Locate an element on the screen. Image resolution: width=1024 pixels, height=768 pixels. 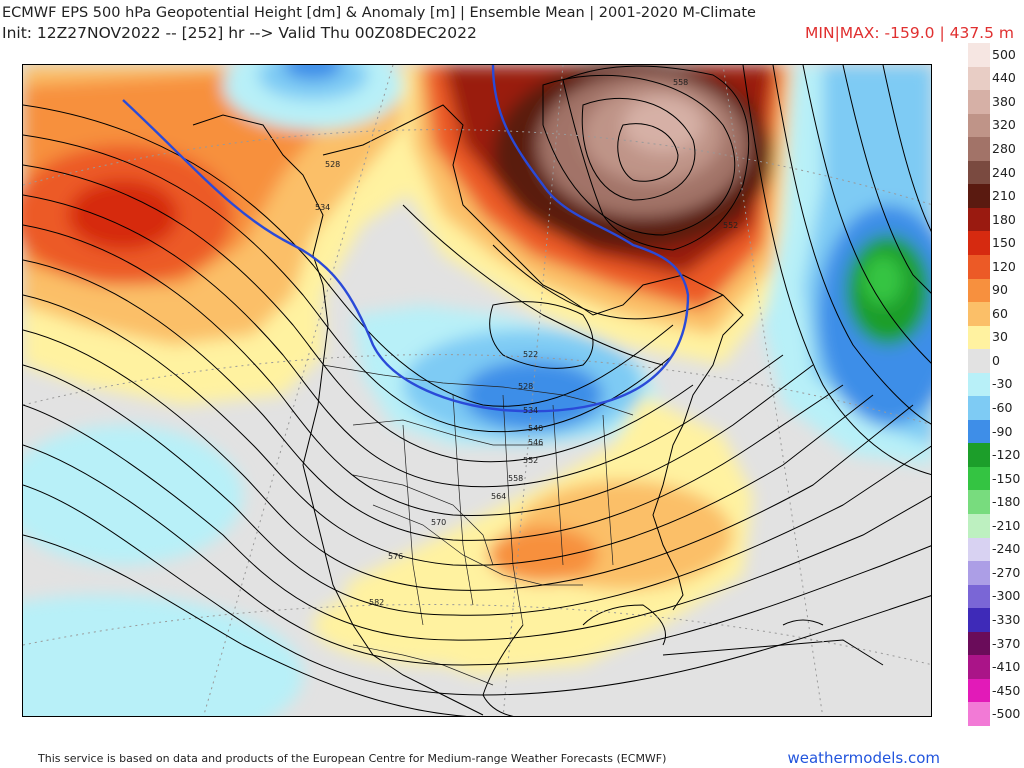
contour-label: 522 is located at coordinates (530, 354).